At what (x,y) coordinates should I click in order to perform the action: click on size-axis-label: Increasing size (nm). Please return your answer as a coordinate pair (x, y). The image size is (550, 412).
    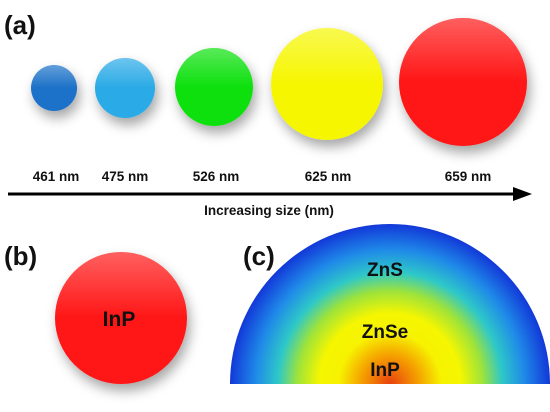
    Looking at the image, I should click on (269, 210).